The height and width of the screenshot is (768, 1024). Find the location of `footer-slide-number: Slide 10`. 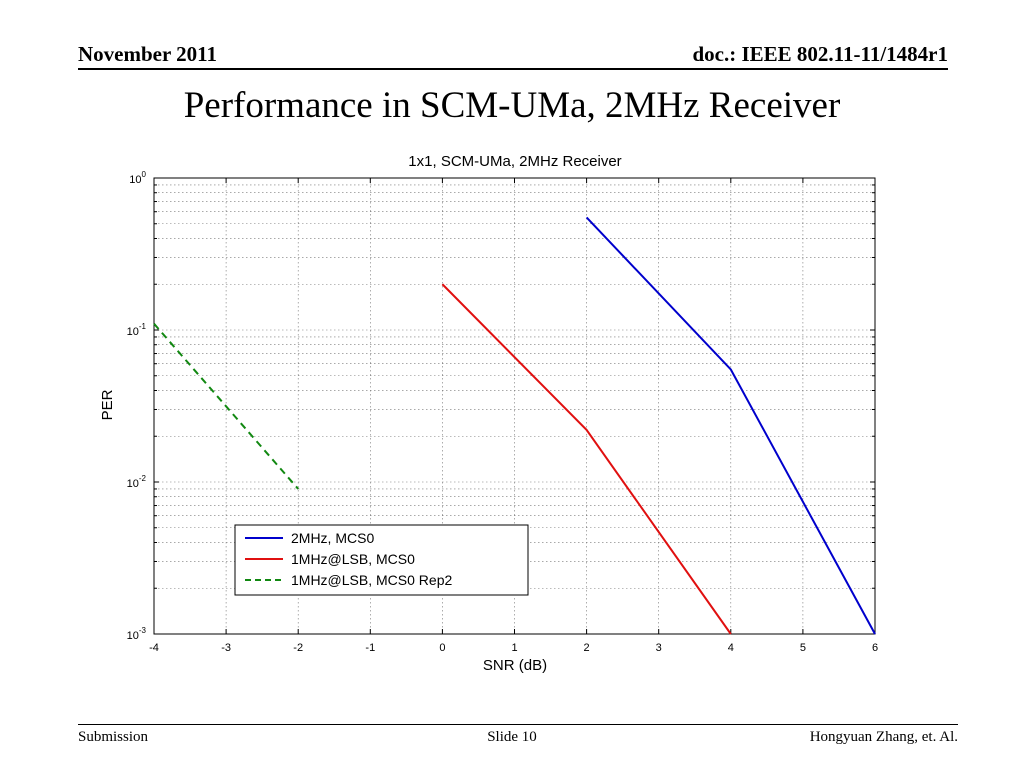

footer-slide-number: Slide 10 is located at coordinates (512, 737).